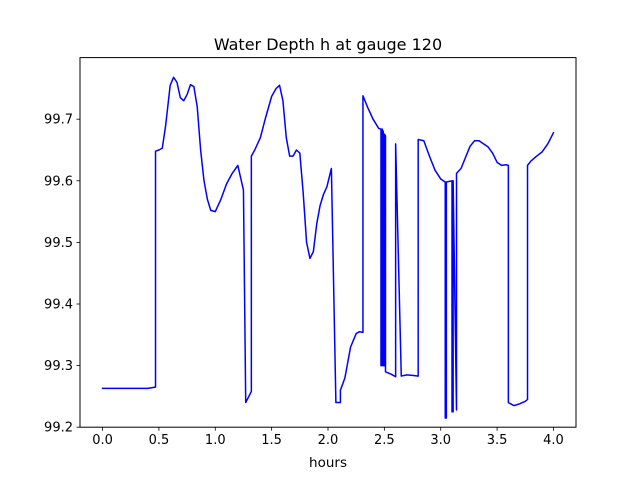 The height and width of the screenshot is (480, 640). Describe the element at coordinates (328, 463) in the screenshot. I see `x-axis-label: hours` at that location.